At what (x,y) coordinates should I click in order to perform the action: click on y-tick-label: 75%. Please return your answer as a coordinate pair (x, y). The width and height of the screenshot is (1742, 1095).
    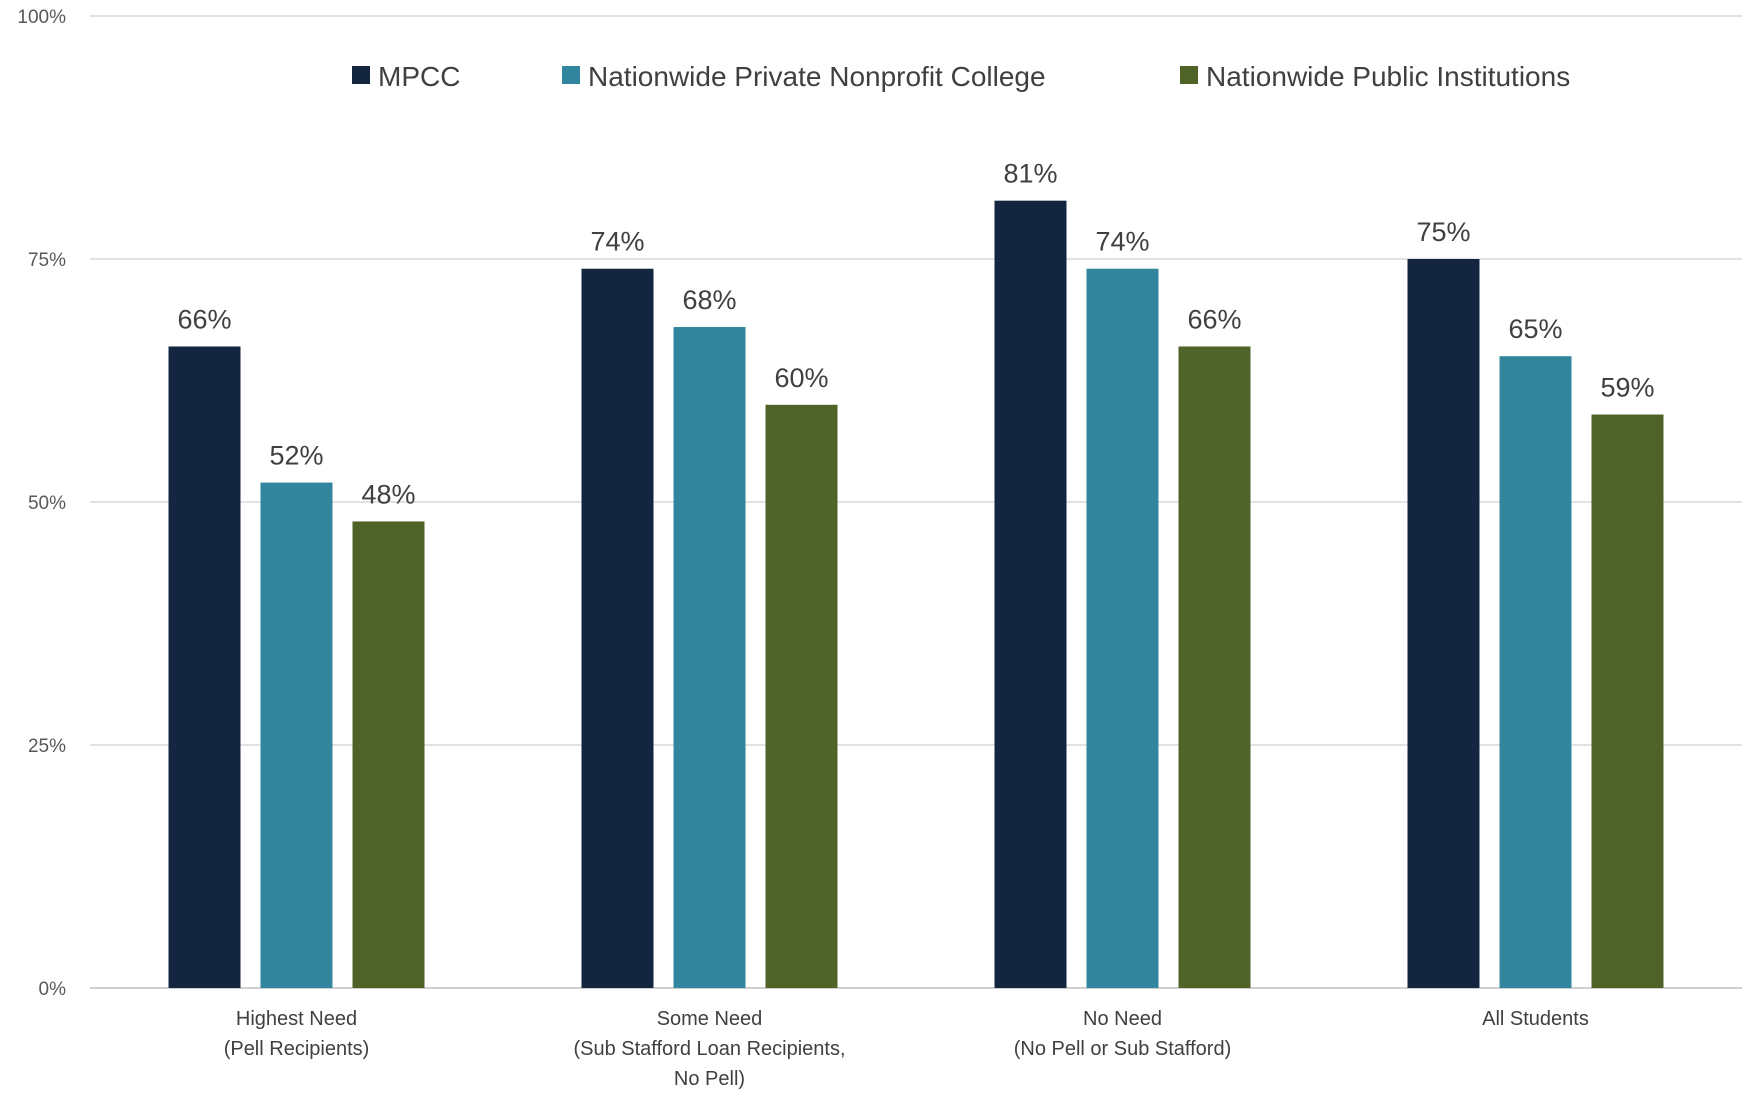
    Looking at the image, I should click on (47, 260).